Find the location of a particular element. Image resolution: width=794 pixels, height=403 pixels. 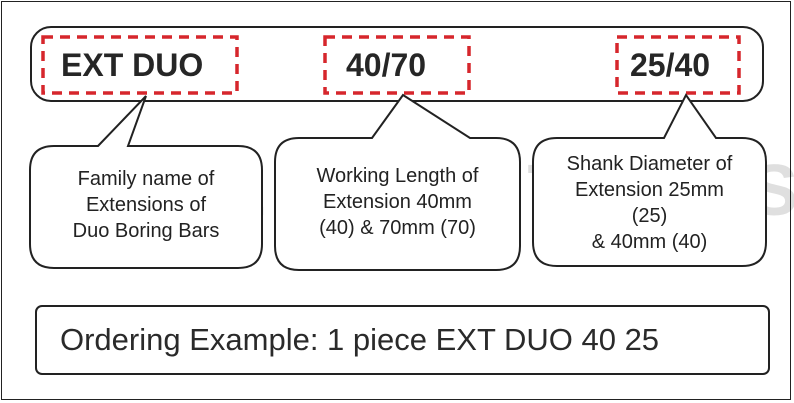

family-description-line: Duo Boring Bars is located at coordinates (146, 231).